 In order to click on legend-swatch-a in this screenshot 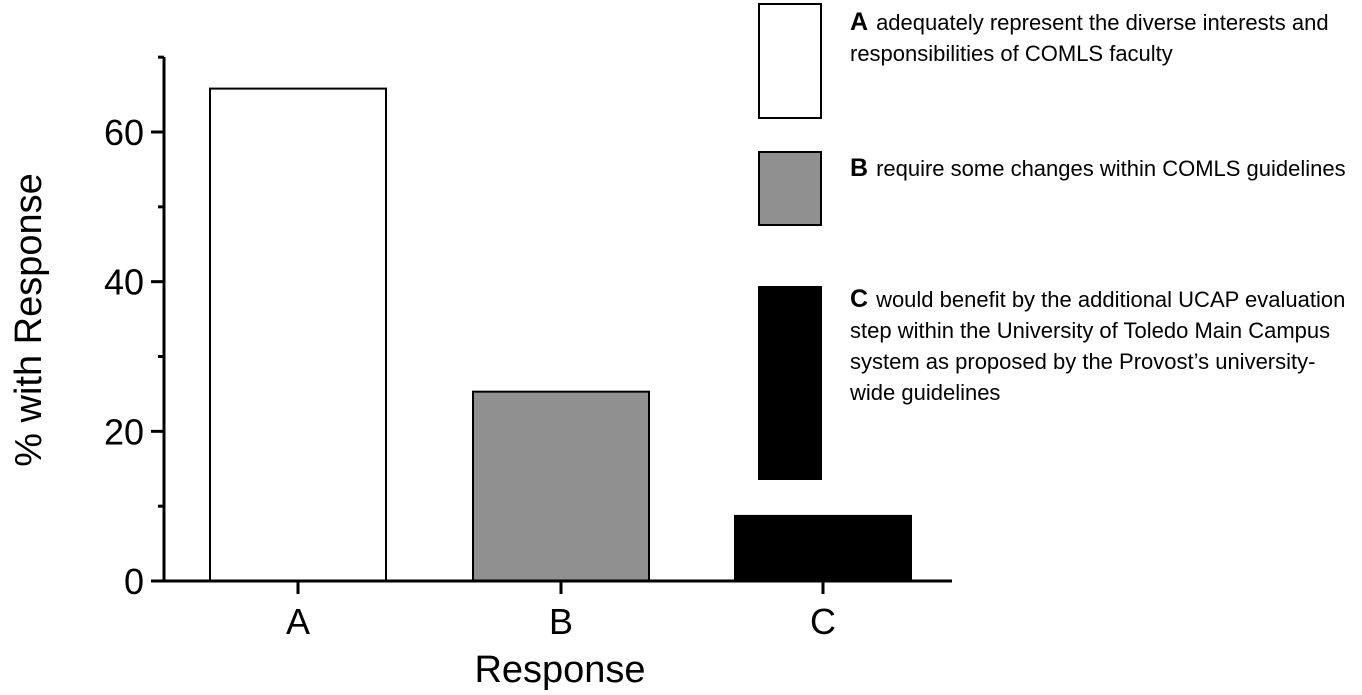, I will do `click(790, 61)`.